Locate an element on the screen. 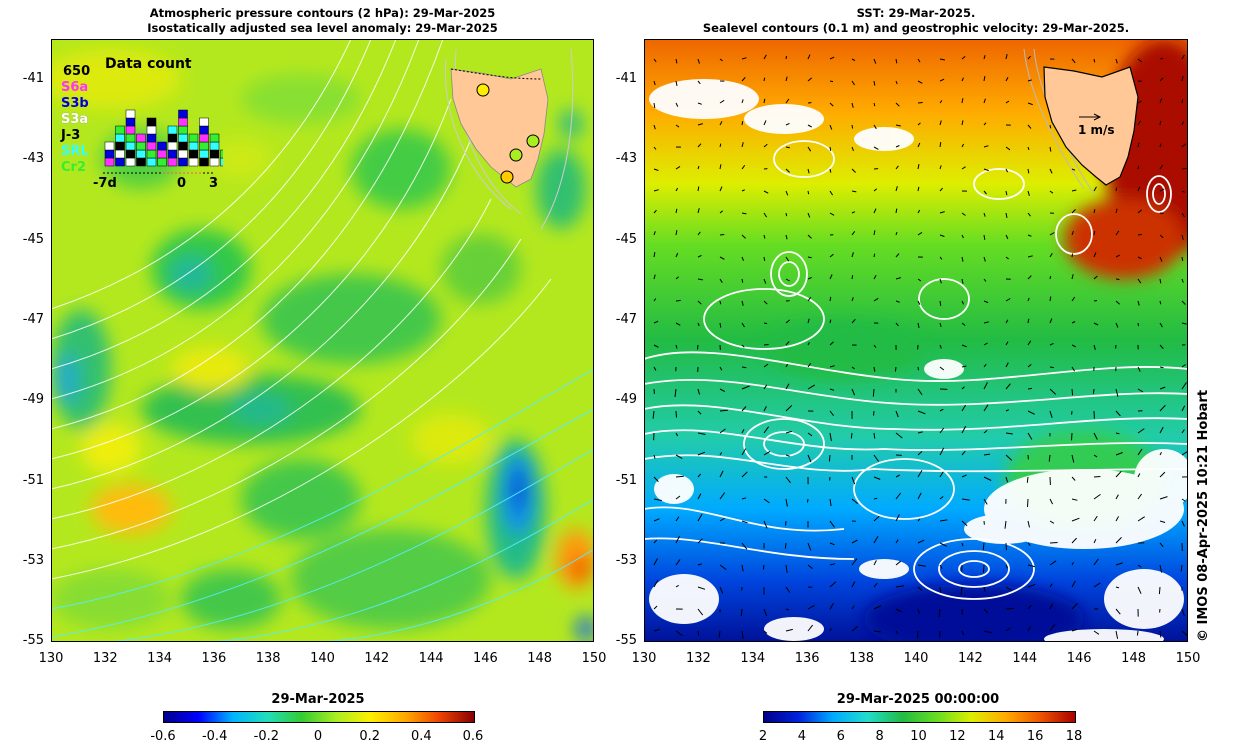  left-lat-tick: -55 is located at coordinates (33, 641).